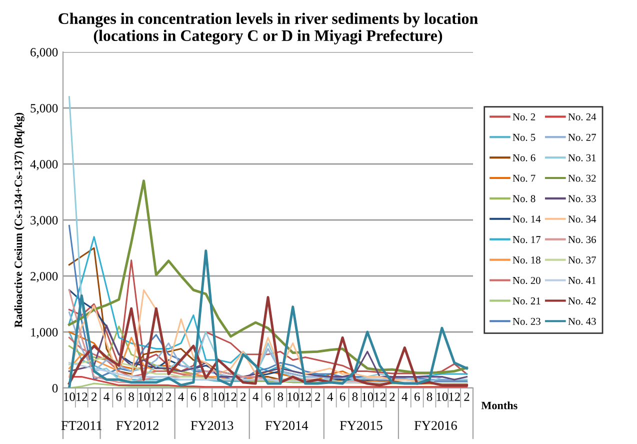 The width and height of the screenshot is (637, 444). I want to click on legend-label: No. 20, so click(526, 280).